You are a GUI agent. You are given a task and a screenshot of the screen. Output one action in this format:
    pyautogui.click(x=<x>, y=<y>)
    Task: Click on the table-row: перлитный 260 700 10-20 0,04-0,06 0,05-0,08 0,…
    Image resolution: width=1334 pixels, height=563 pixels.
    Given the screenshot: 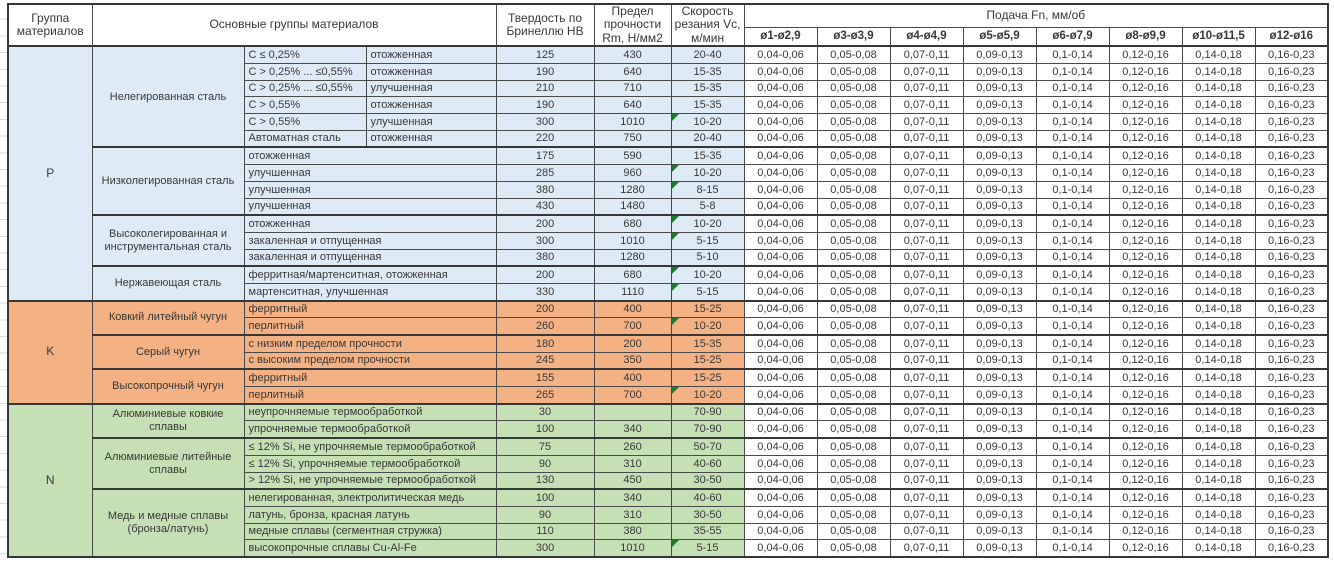 What is the action you would take?
    pyautogui.click(x=668, y=326)
    